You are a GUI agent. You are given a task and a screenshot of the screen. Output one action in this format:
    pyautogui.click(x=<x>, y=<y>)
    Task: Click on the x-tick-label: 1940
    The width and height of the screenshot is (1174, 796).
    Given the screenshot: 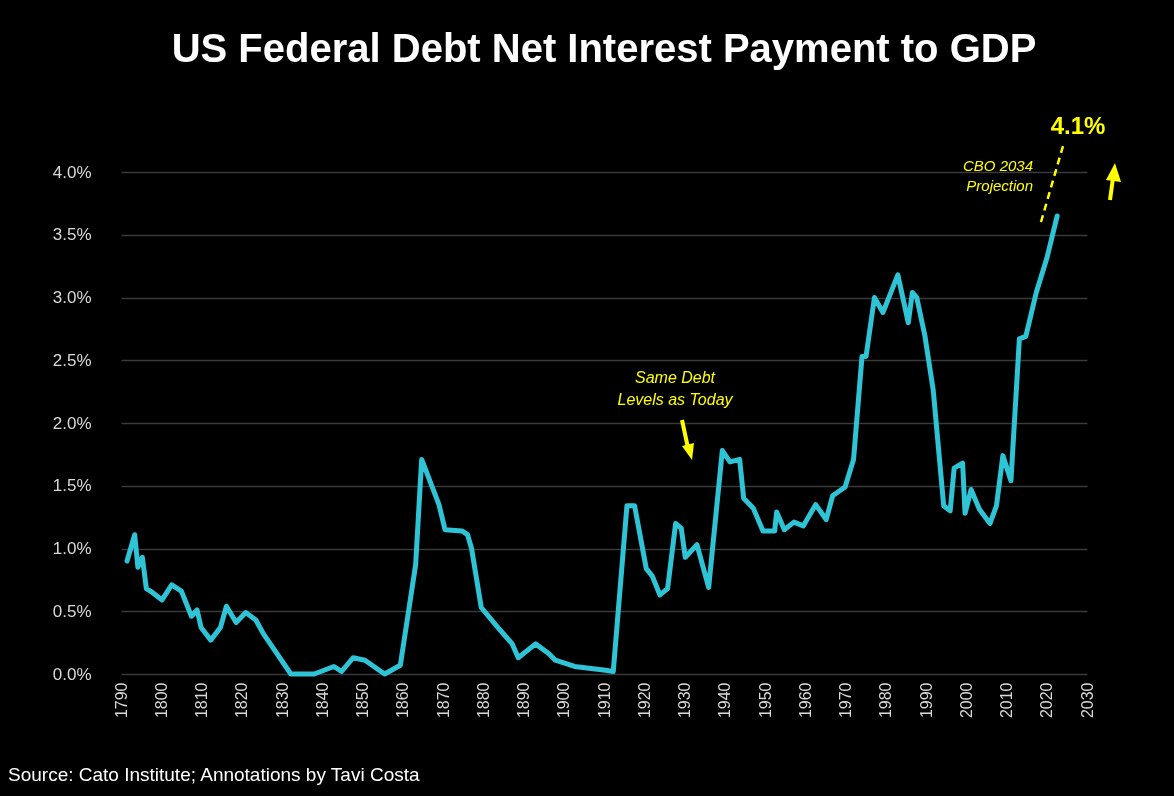 What is the action you would take?
    pyautogui.click(x=725, y=700)
    